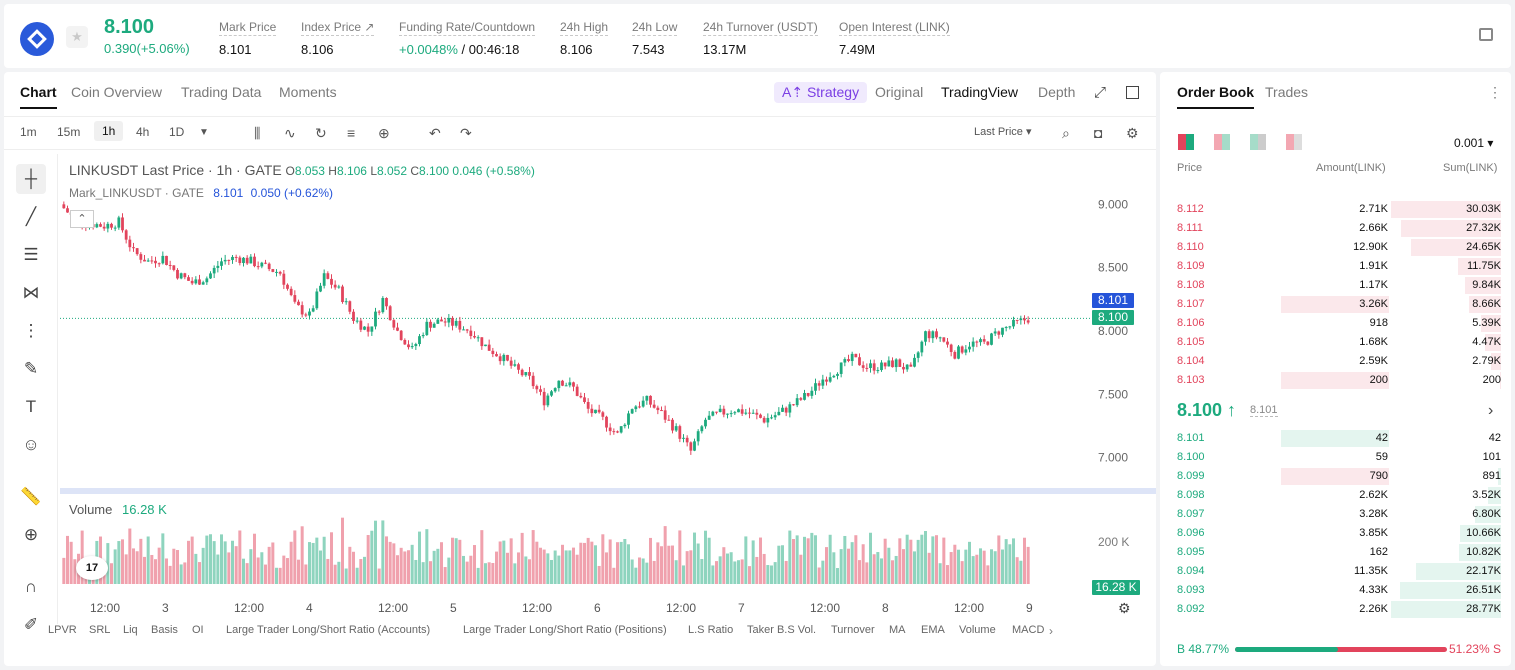  I want to click on tradingview-logo: 17, so click(92, 568).